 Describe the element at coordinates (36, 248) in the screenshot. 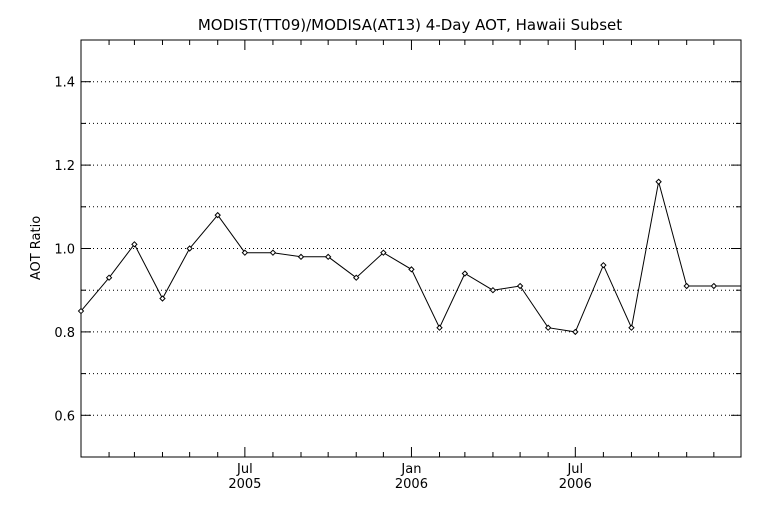

I see `y-axis-label: AOT Ratio` at that location.